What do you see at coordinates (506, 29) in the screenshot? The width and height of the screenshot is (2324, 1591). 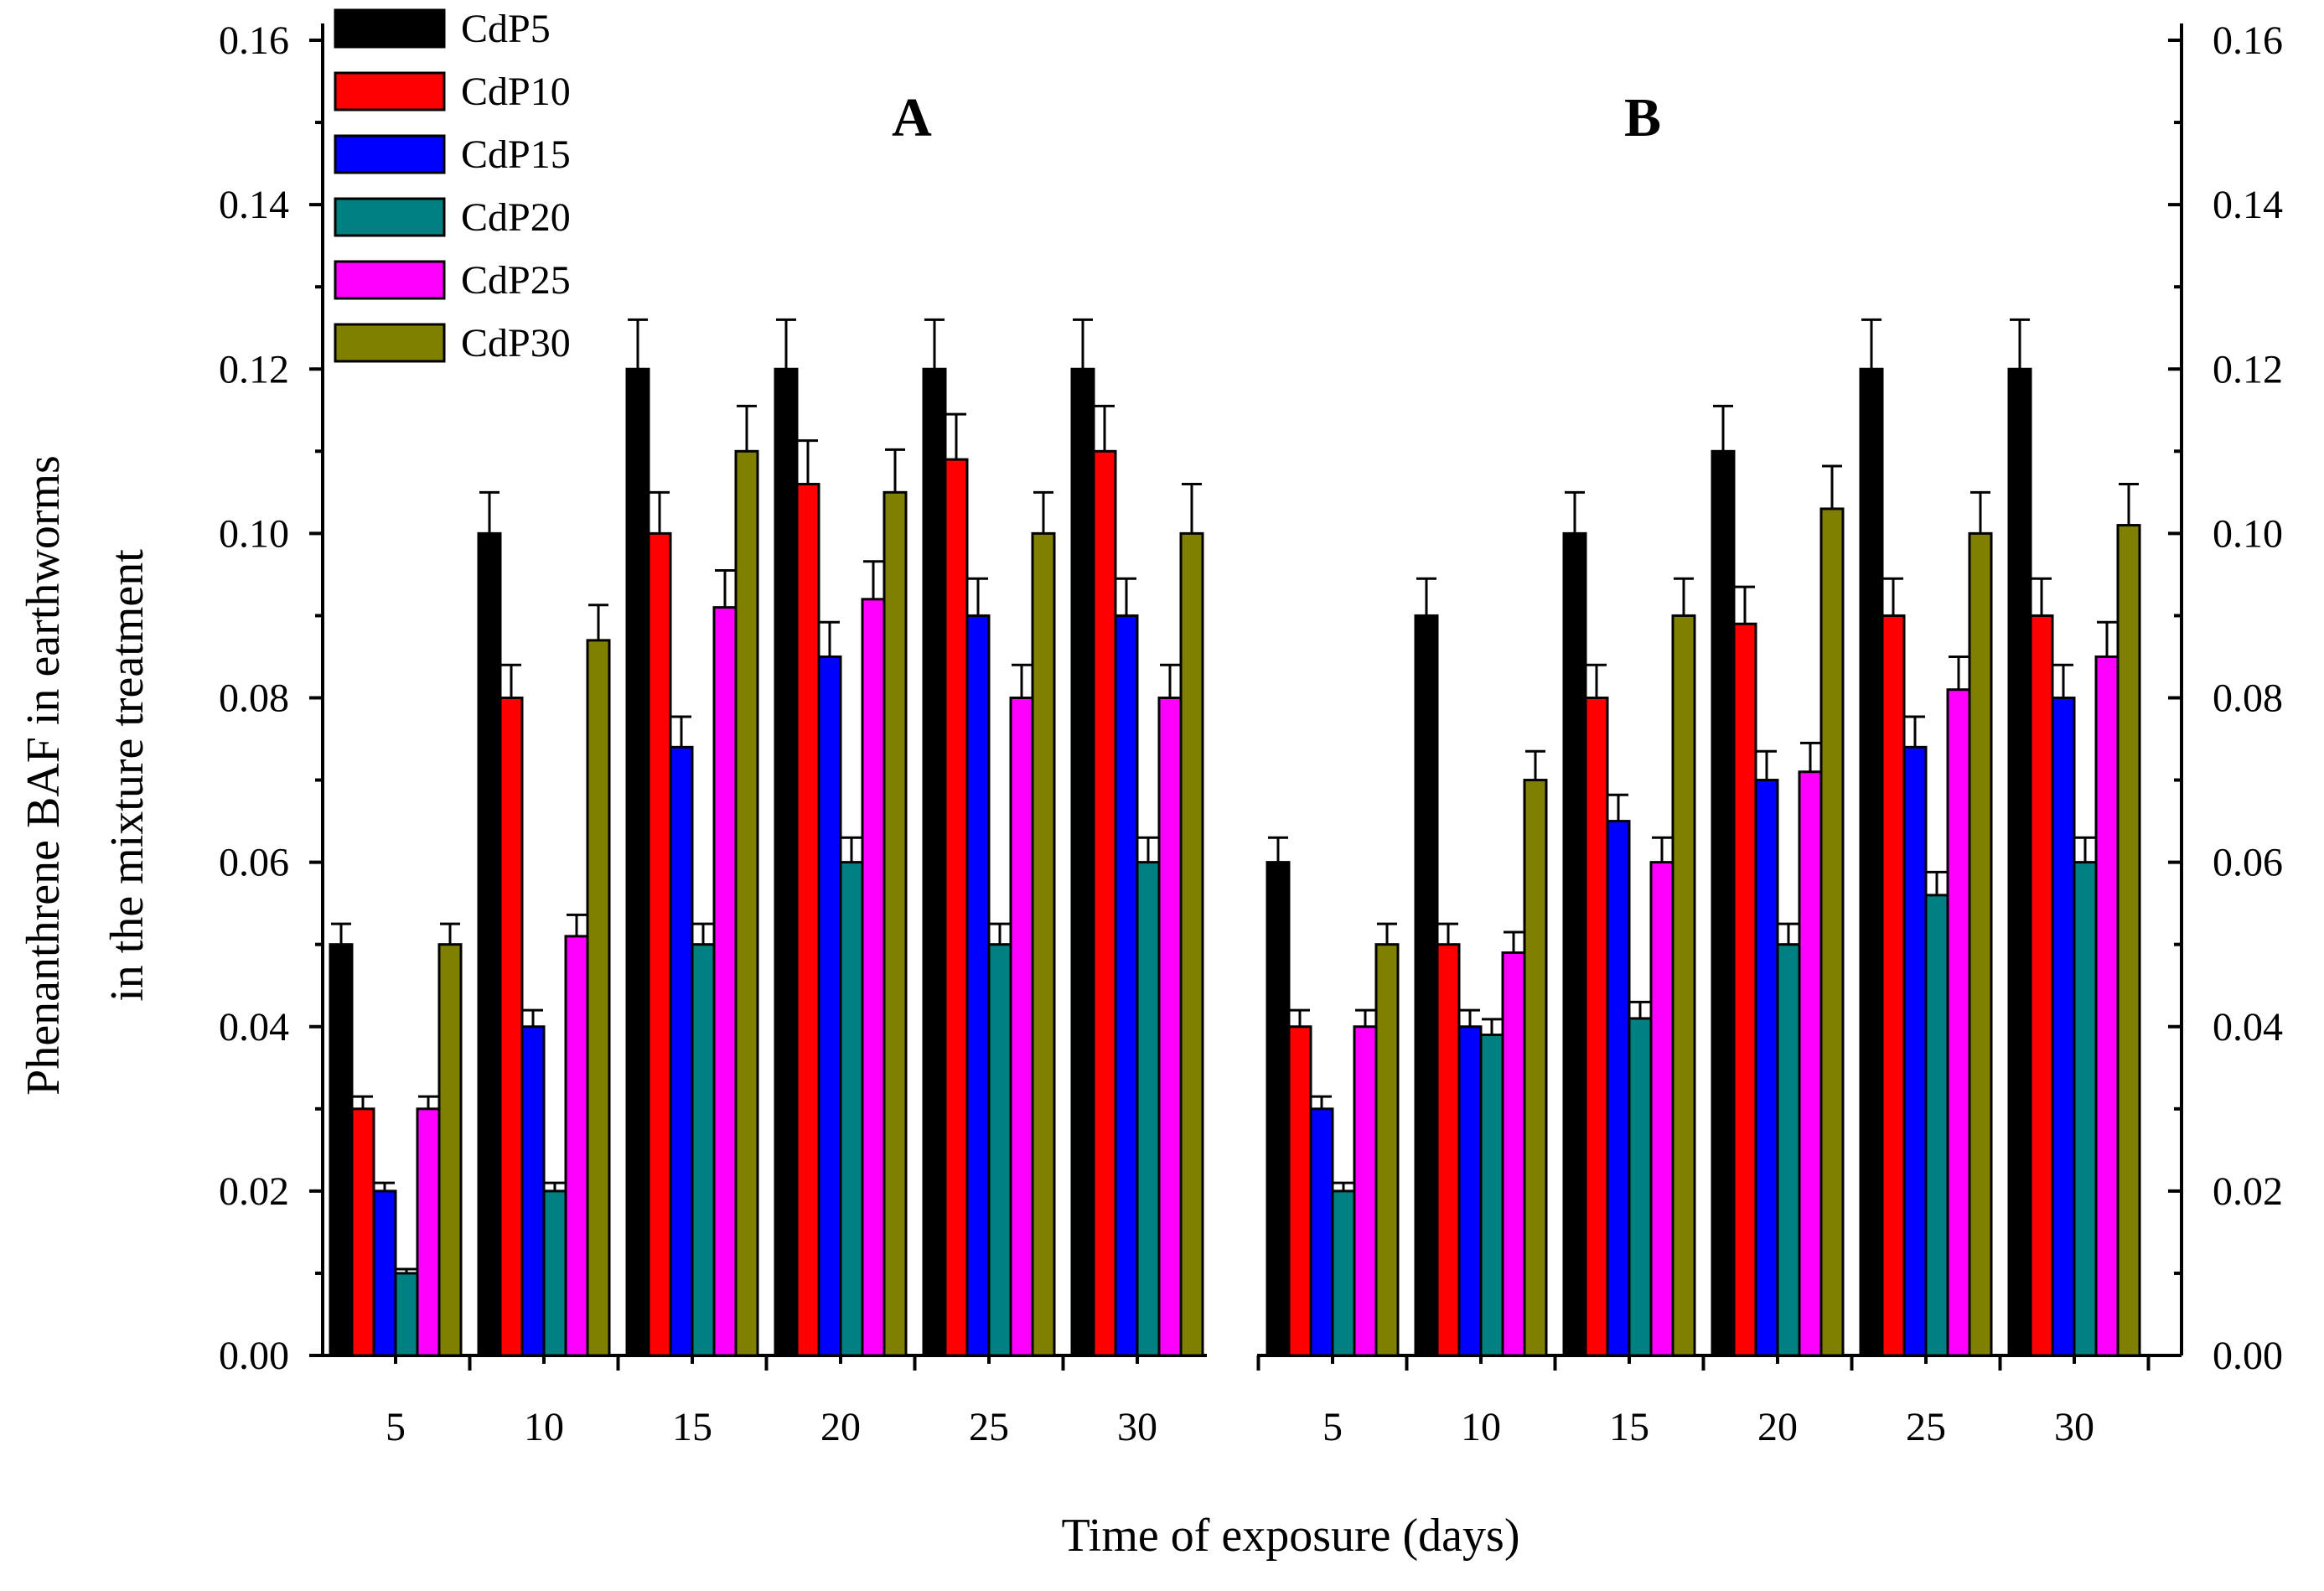 I see `legend-label-cdp5: CdP5` at bounding box center [506, 29].